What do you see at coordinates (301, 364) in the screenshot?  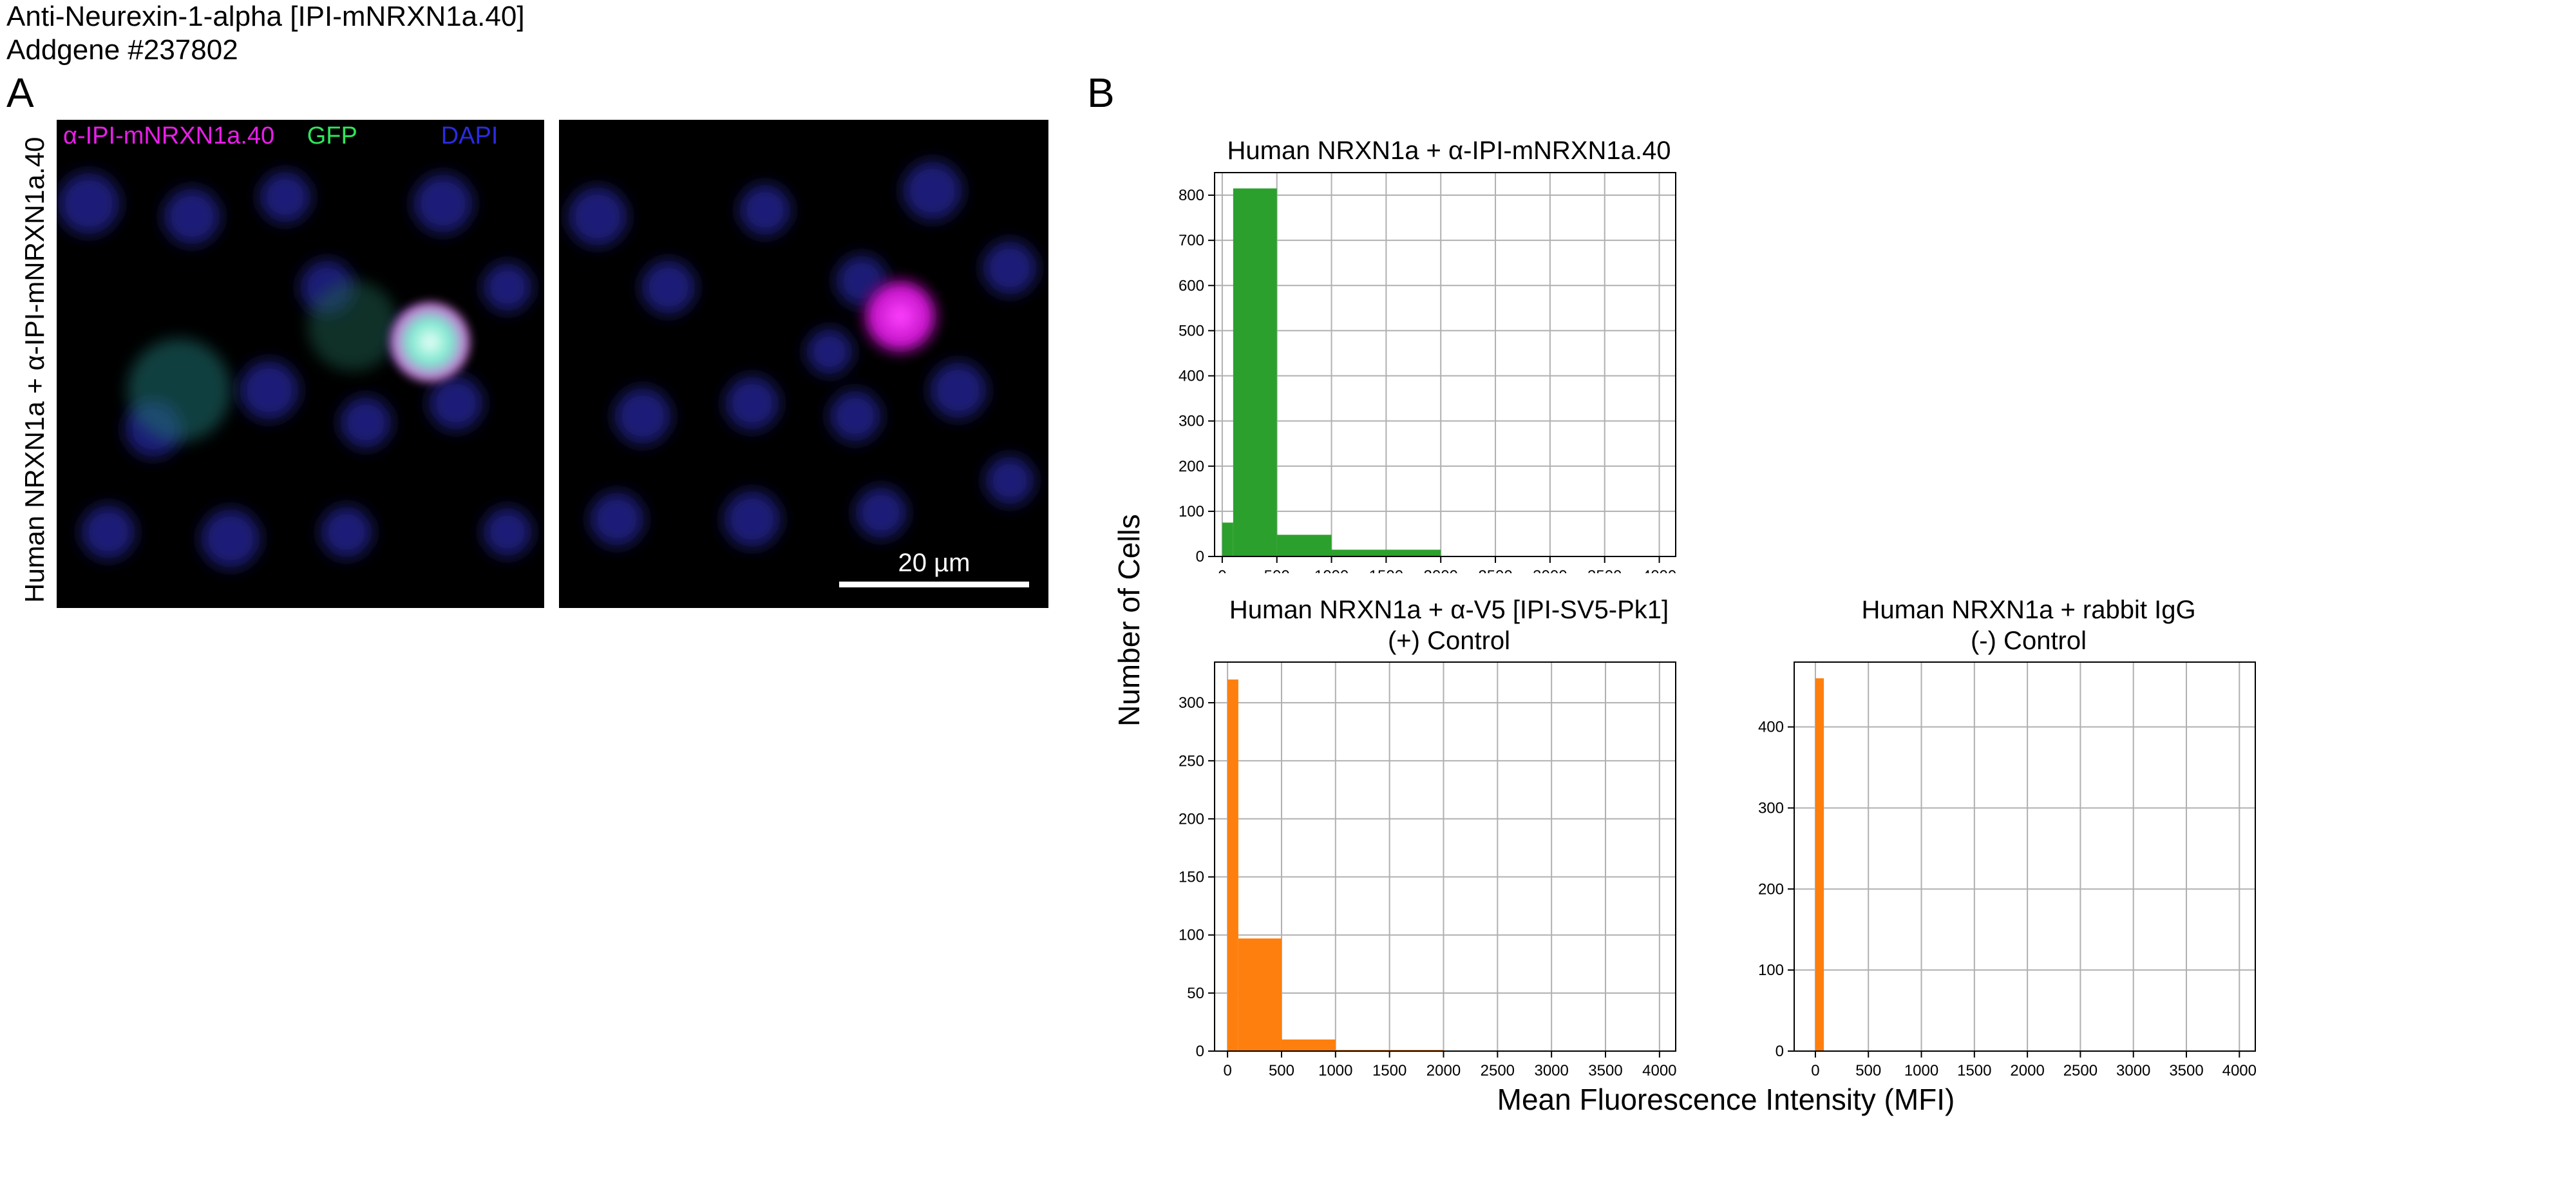 I see `micrograph-merged` at bounding box center [301, 364].